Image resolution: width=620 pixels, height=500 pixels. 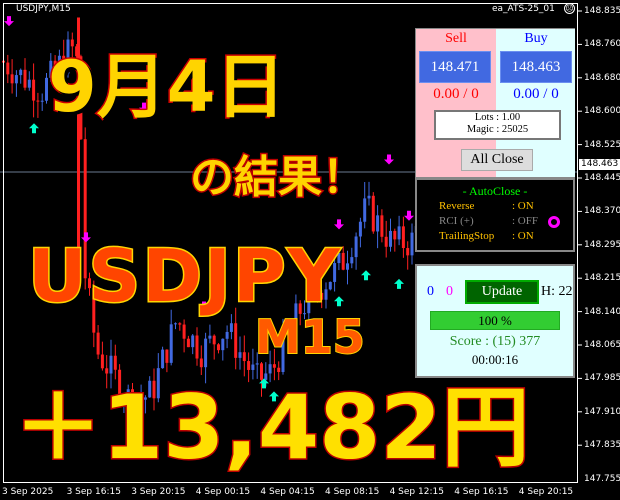 What do you see at coordinates (495, 191) in the screenshot?
I see `autoclose-title: - AutoClose -` at bounding box center [495, 191].